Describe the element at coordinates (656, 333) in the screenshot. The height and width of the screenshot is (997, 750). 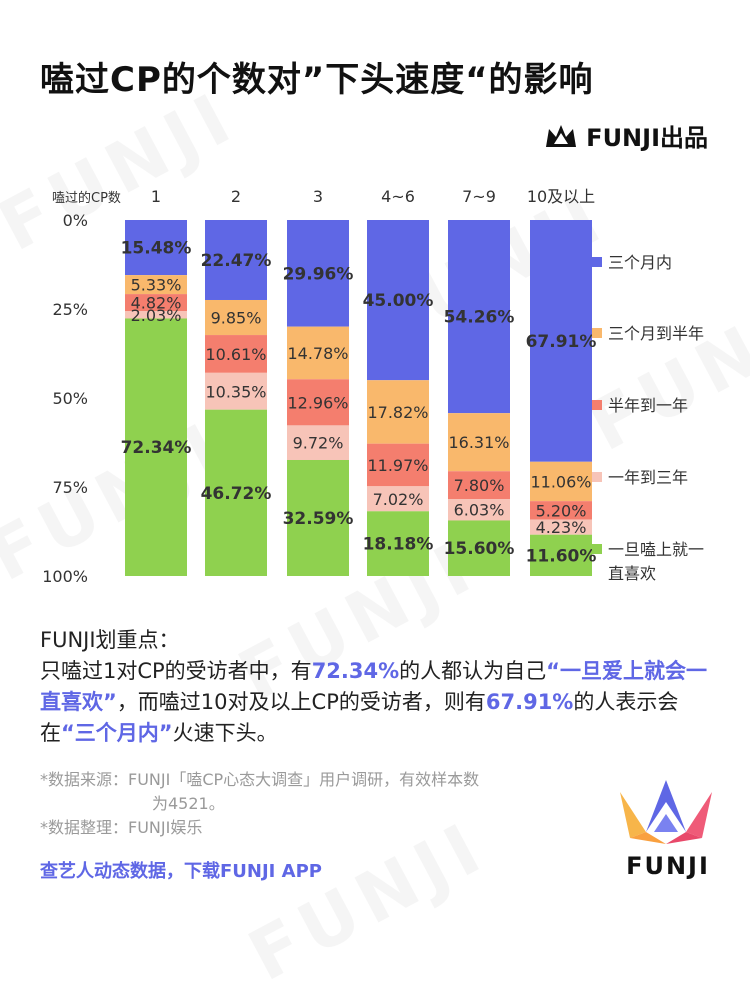
I see `legend-label: 三个月到半年` at that location.